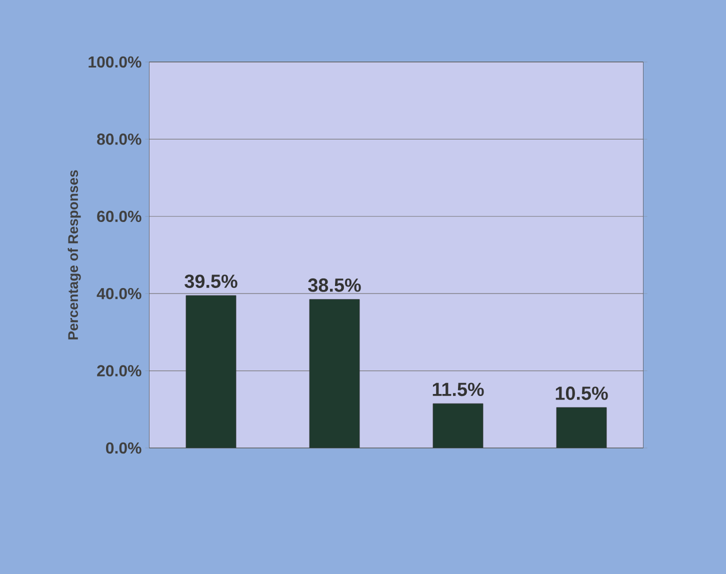 This screenshot has height=574, width=726. Describe the element at coordinates (119, 294) in the screenshot. I see `y-tick-label: 40.0%` at that location.